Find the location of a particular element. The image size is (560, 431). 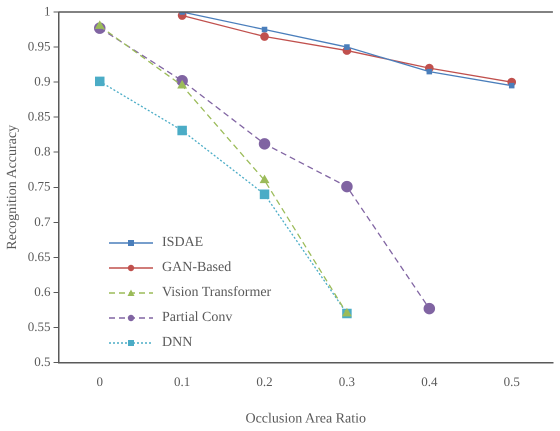

legend-label: GAN-Based is located at coordinates (197, 268).